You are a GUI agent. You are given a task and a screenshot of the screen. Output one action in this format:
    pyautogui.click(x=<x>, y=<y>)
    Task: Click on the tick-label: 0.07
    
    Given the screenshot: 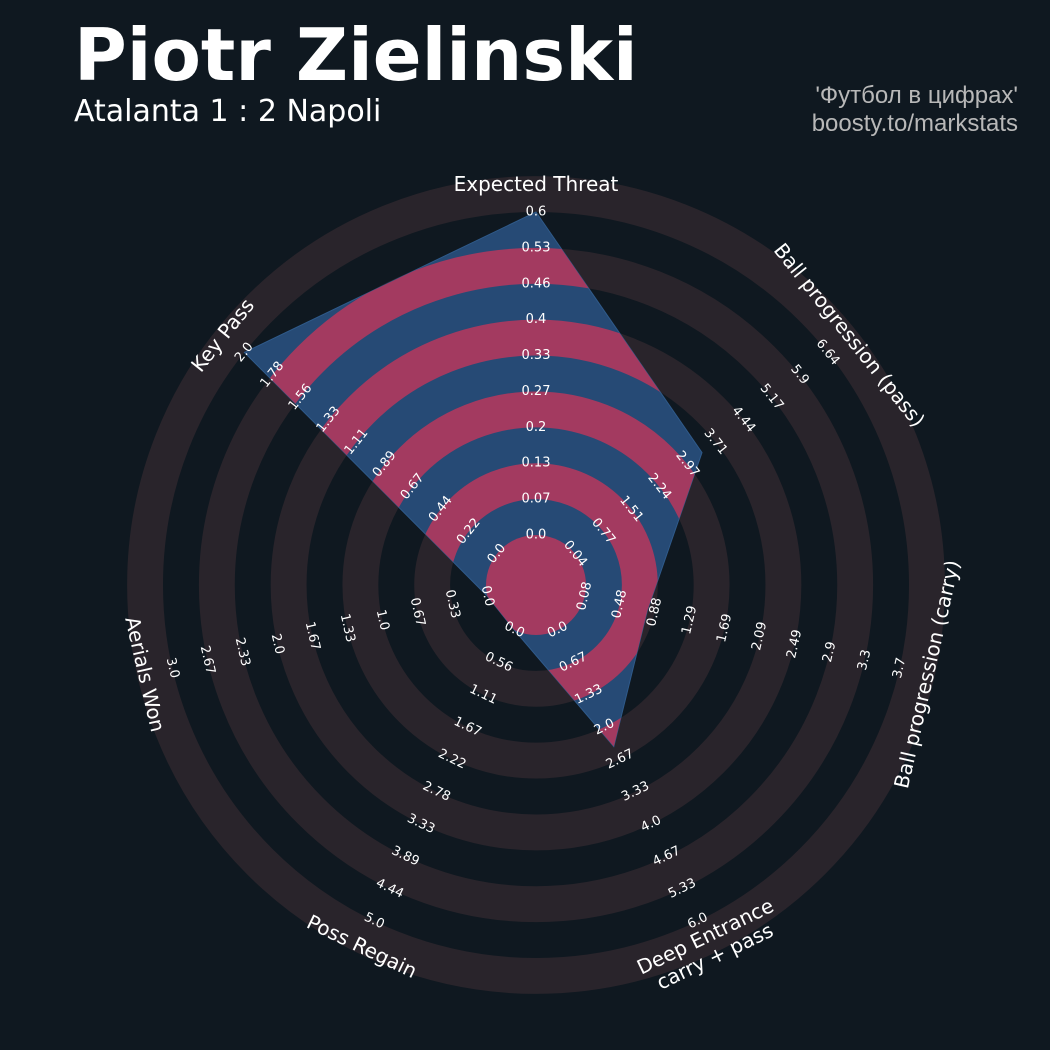 What is the action you would take?
    pyautogui.click(x=536, y=499)
    